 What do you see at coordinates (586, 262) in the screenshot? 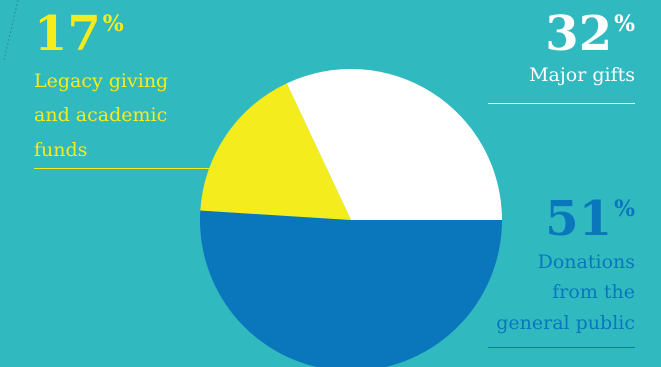
I see `public-donations-label-line-1: Donations` at bounding box center [586, 262].